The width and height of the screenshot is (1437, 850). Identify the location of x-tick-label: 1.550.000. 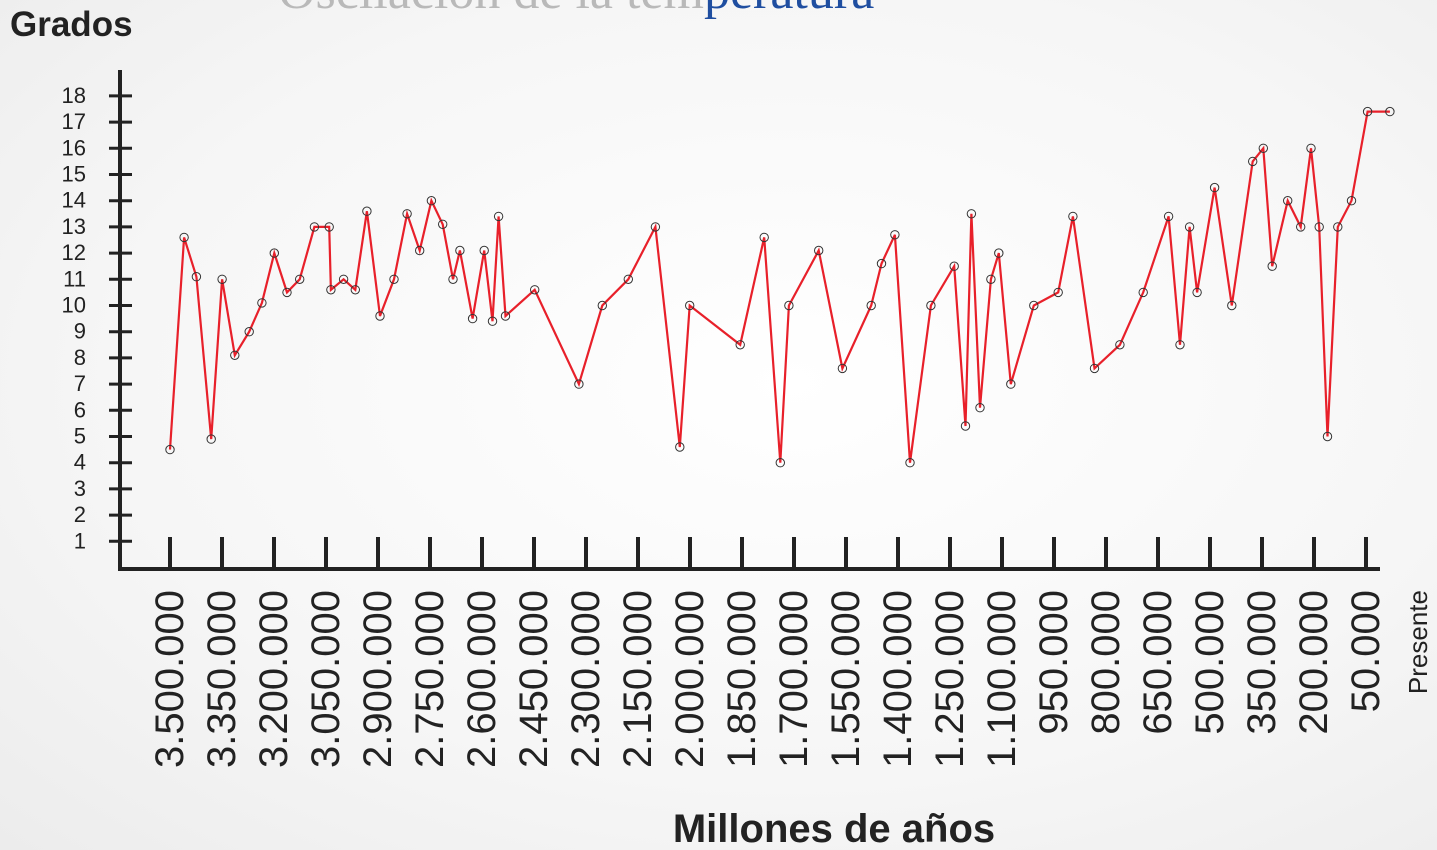
(846, 679).